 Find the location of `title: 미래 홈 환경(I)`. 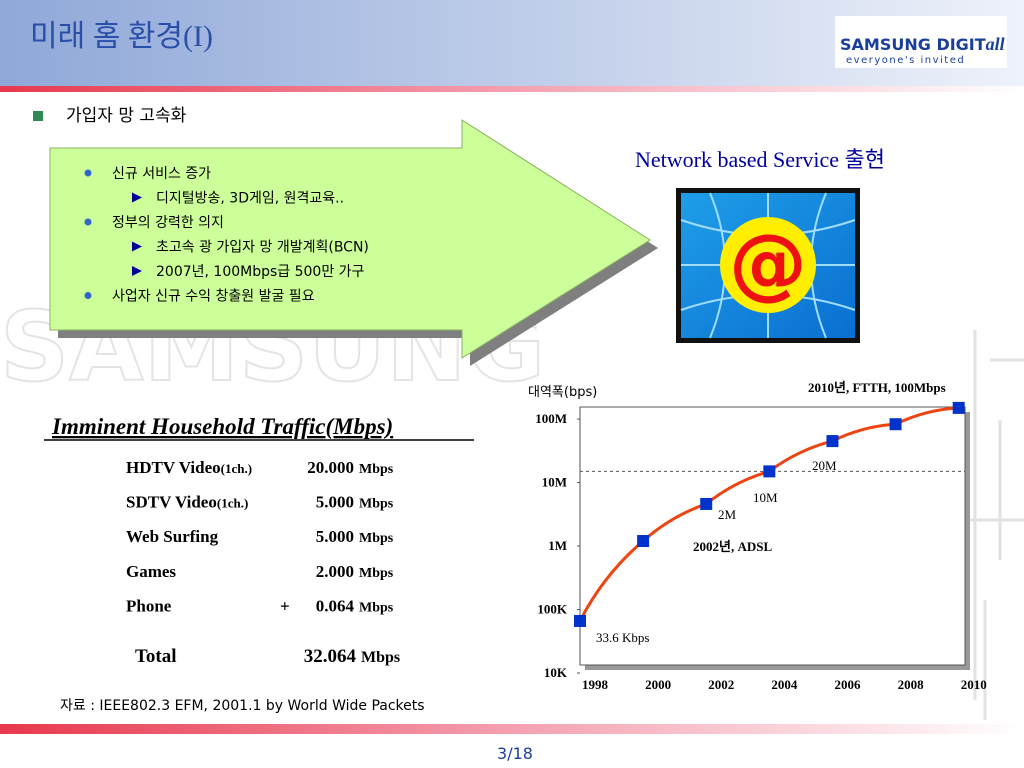

title: 미래 홈 환경(I) is located at coordinates (121, 36).